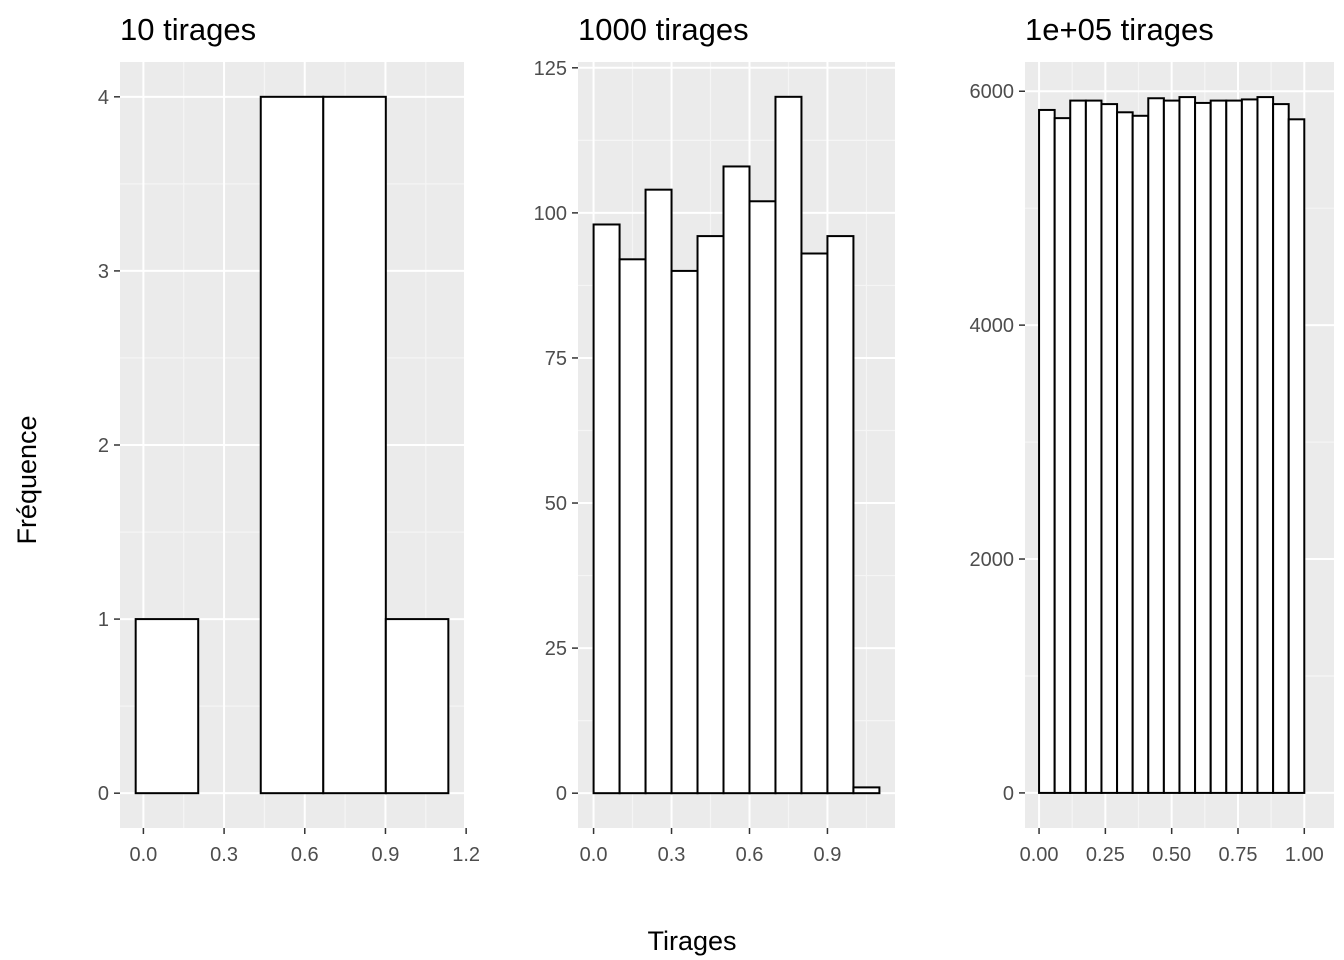 Image resolution: width=1344 pixels, height=960 pixels. Describe the element at coordinates (992, 92) in the screenshot. I see `y-tick-label: 6000` at that location.